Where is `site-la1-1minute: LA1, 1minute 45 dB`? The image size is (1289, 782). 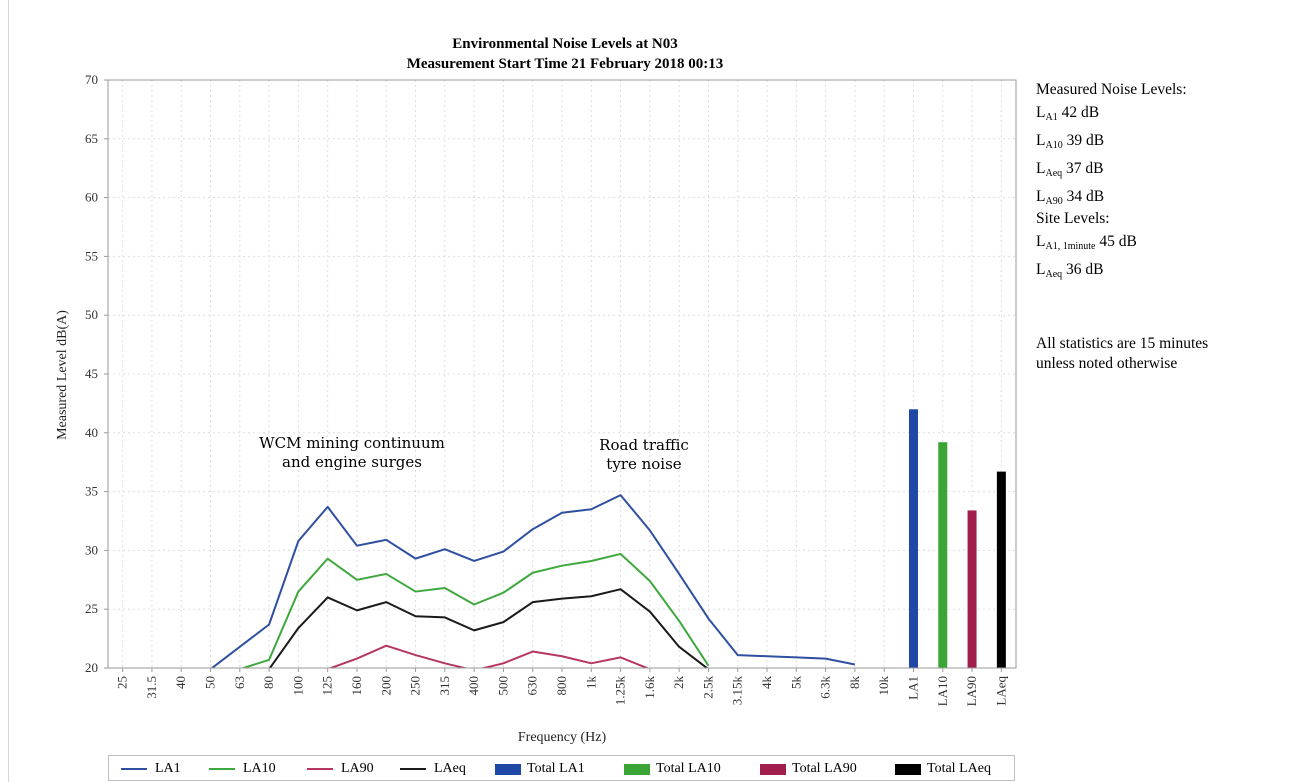 site-la1-1minute: LA1, 1minute 45 dB is located at coordinates (1086, 242).